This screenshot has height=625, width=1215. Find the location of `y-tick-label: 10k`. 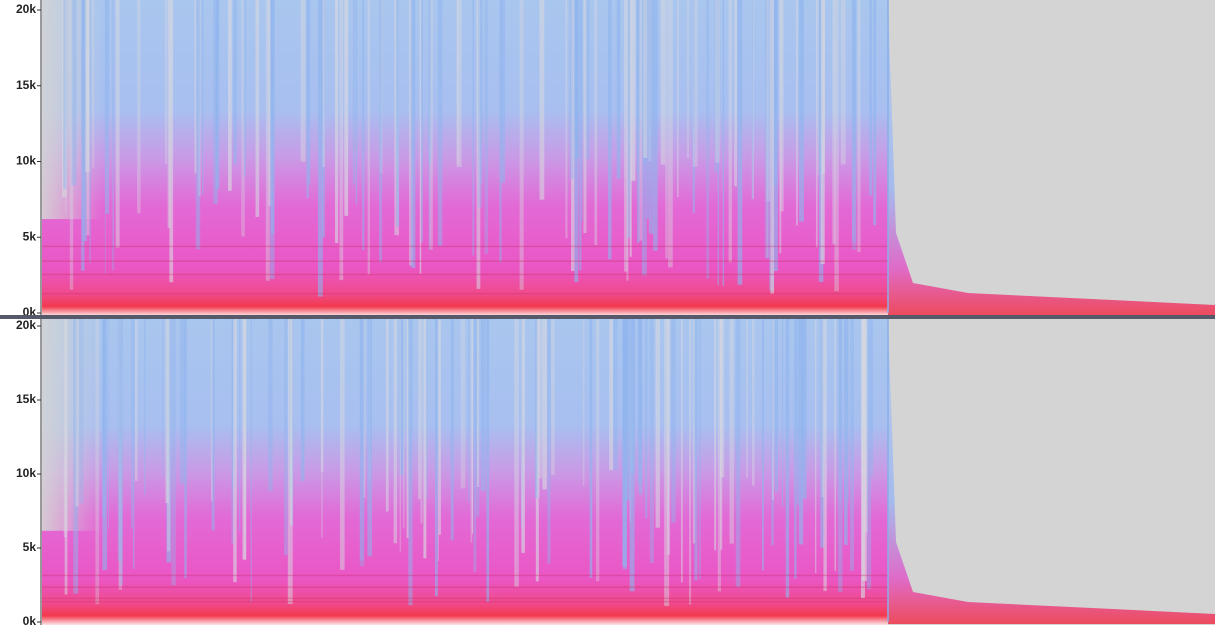

y-tick-label: 10k is located at coordinates (26, 161).